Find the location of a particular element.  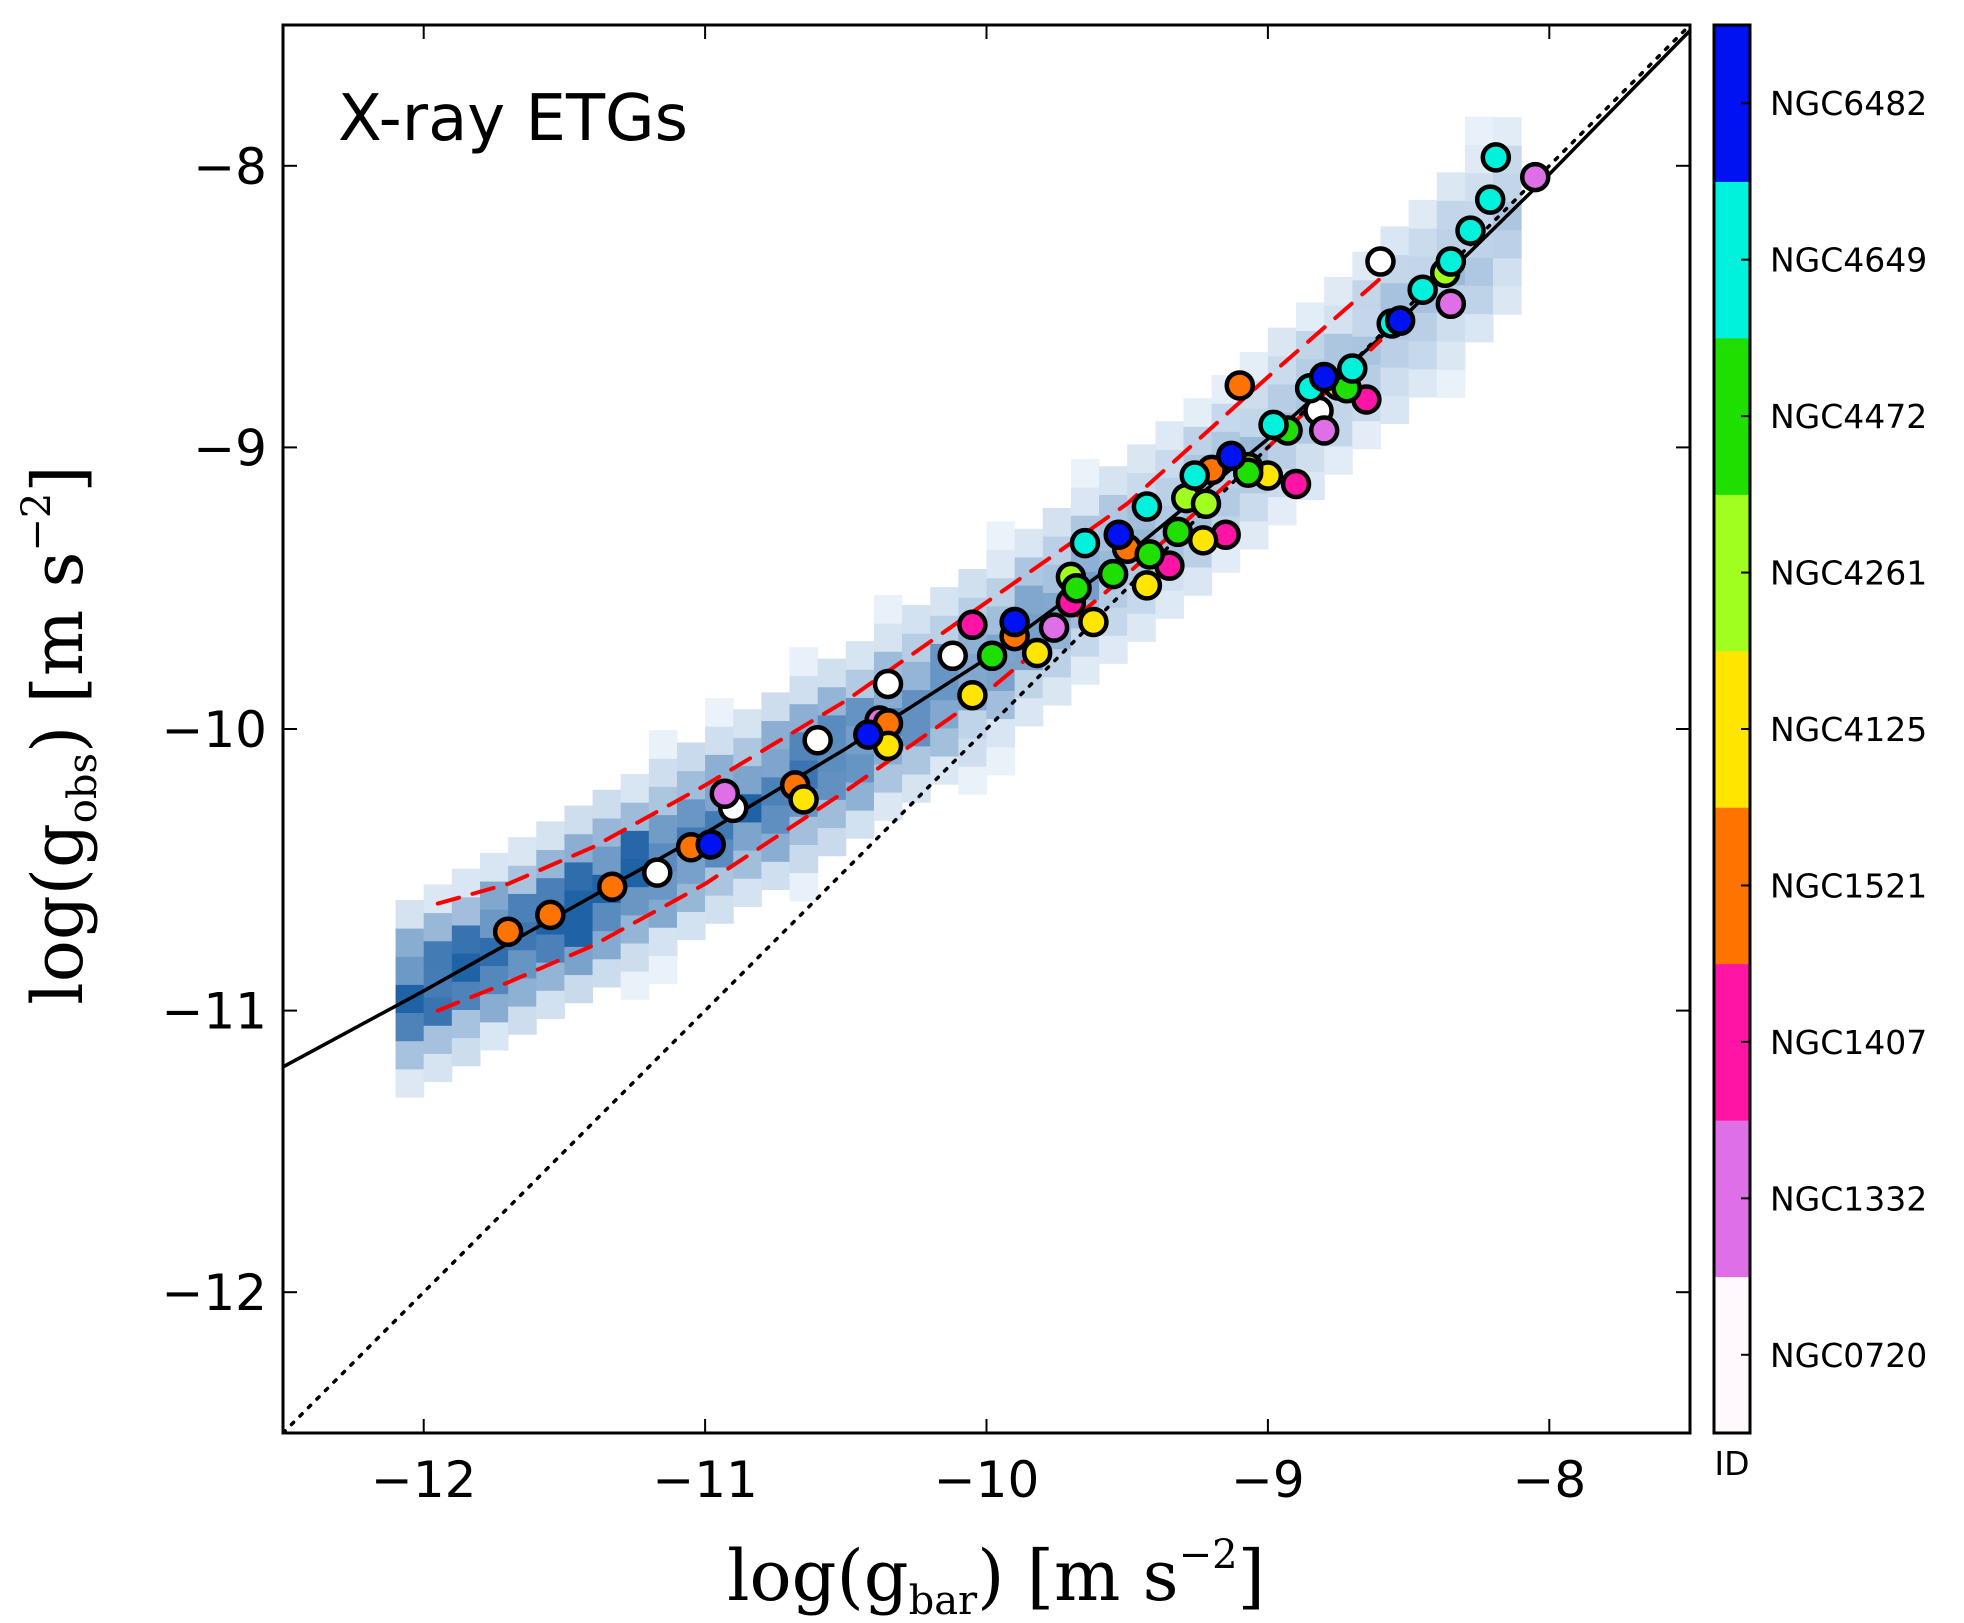

point-ngc1407 is located at coordinates (972, 625).